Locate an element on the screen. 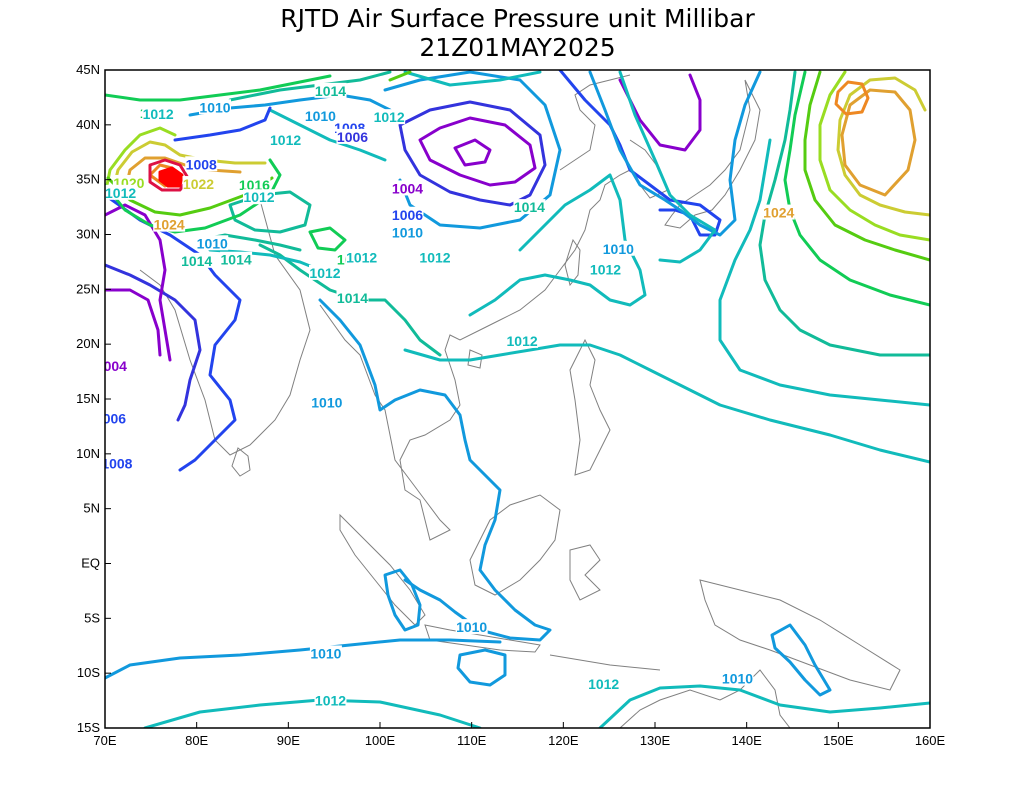 The width and height of the screenshot is (1035, 800). x-tick-label: 110E is located at coordinates (472, 740).